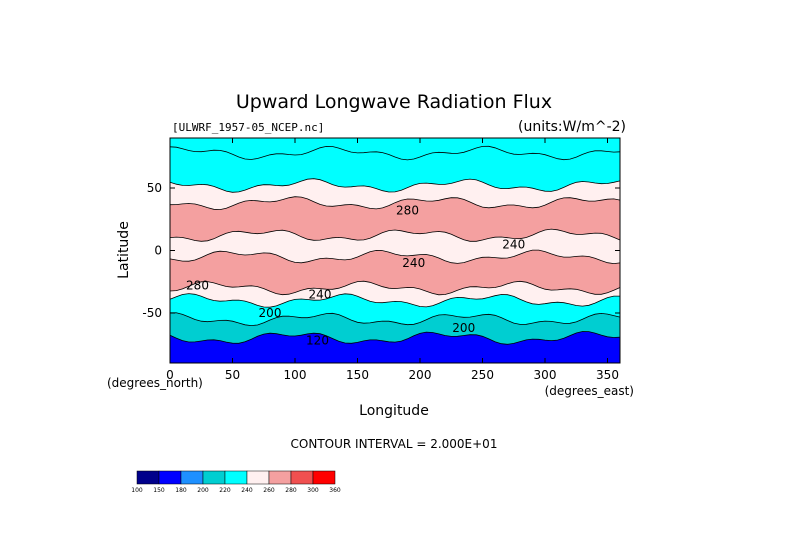 The image size is (789, 558). Describe the element at coordinates (170, 375) in the screenshot. I see `x-tick-label: 0` at that location.